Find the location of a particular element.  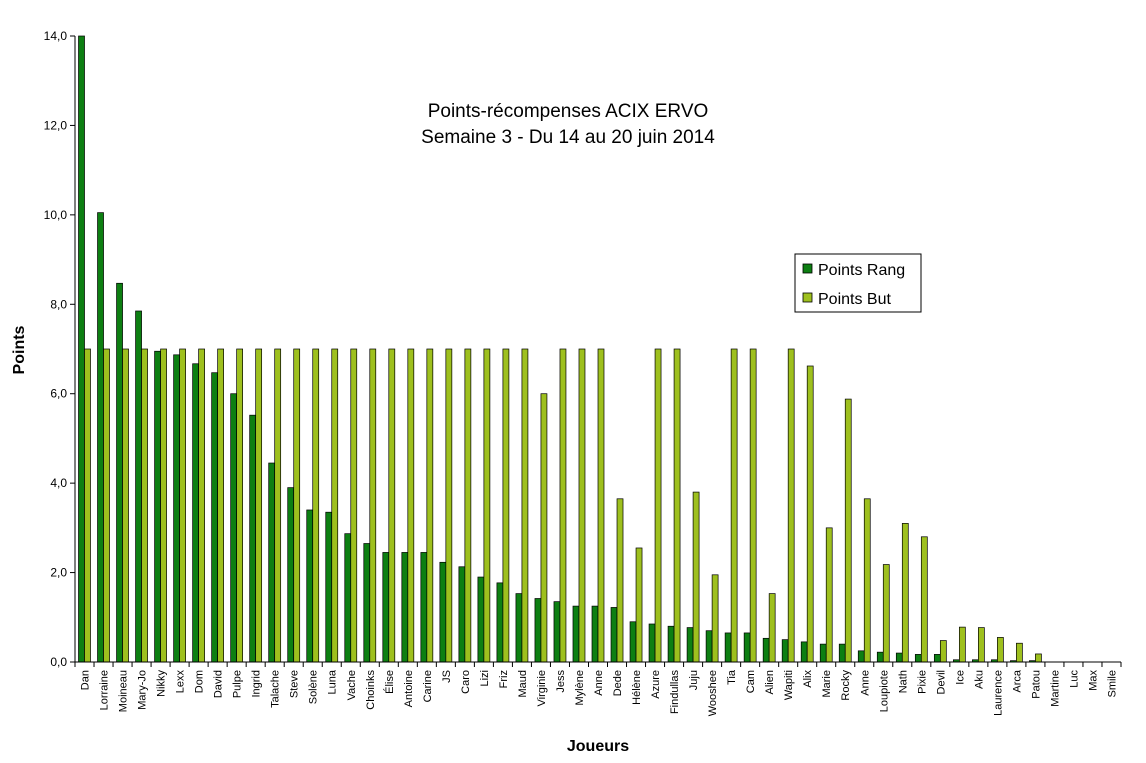

x-category-label: Friz is located at coordinates (504, 679).